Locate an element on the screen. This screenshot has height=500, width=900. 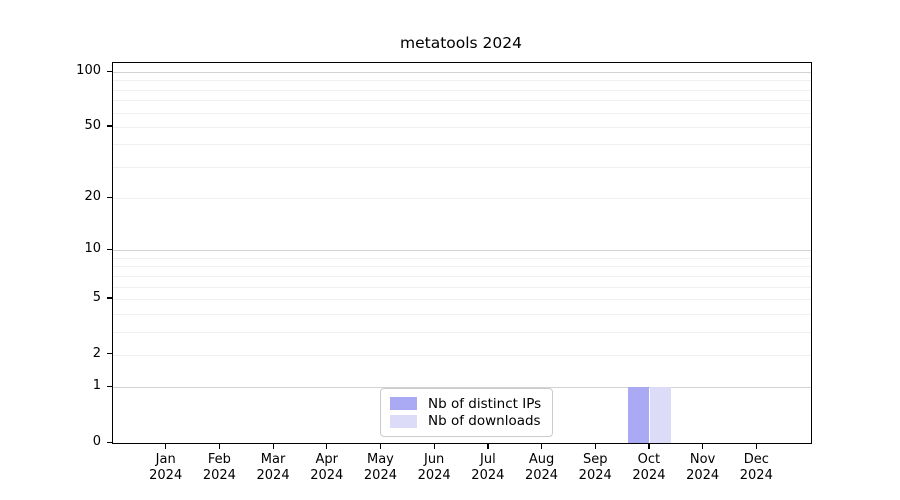
x-tick-label: Oct 2024 is located at coordinates (649, 467).